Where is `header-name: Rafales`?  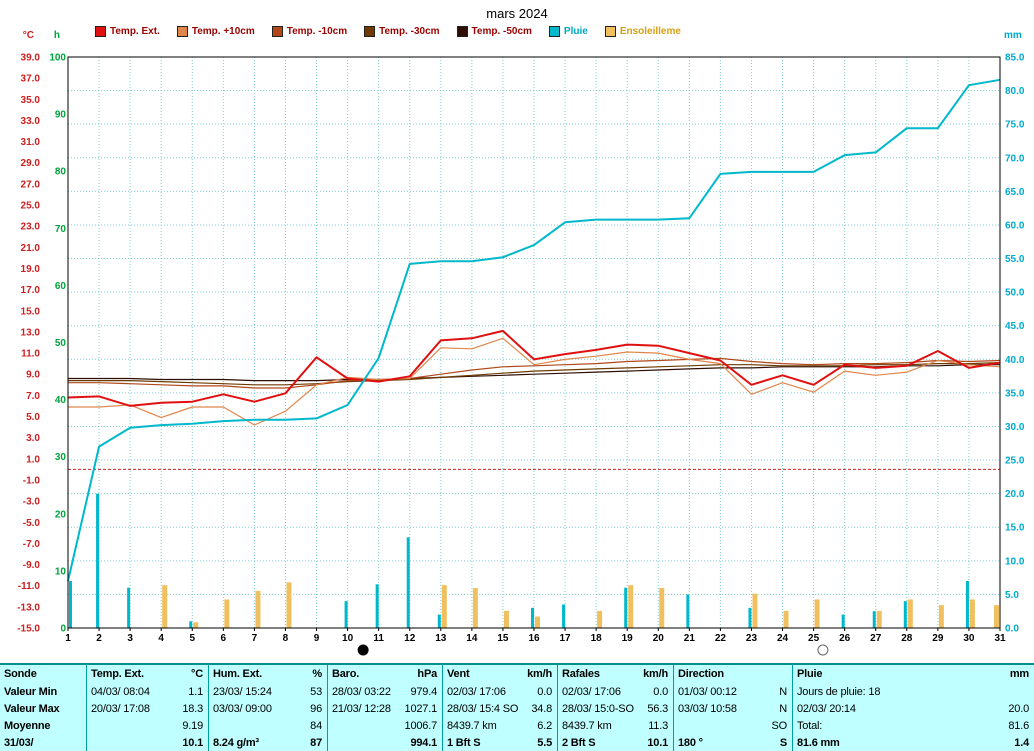
header-name: Rafales is located at coordinates (581, 674).